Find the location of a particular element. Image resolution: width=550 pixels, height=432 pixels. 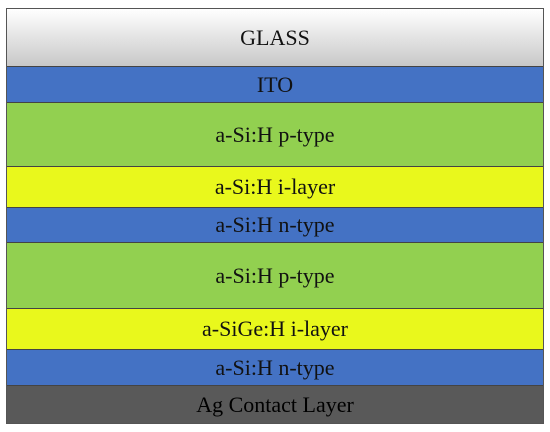

layer: Ag Contact Layer is located at coordinates (275, 404).